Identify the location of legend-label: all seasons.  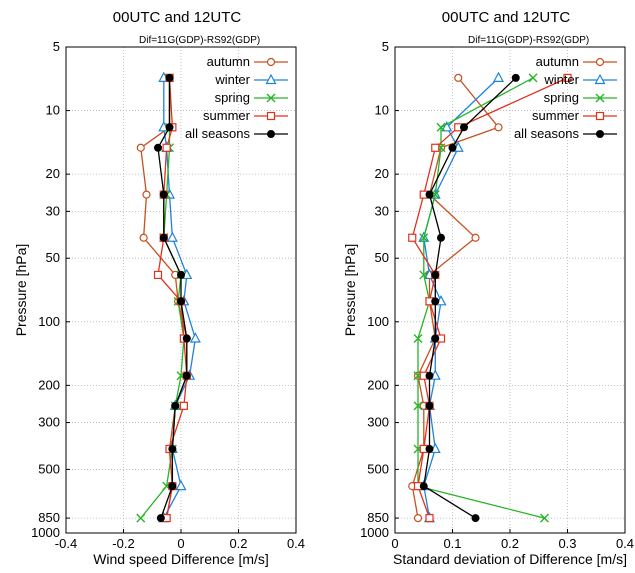
(218, 133).